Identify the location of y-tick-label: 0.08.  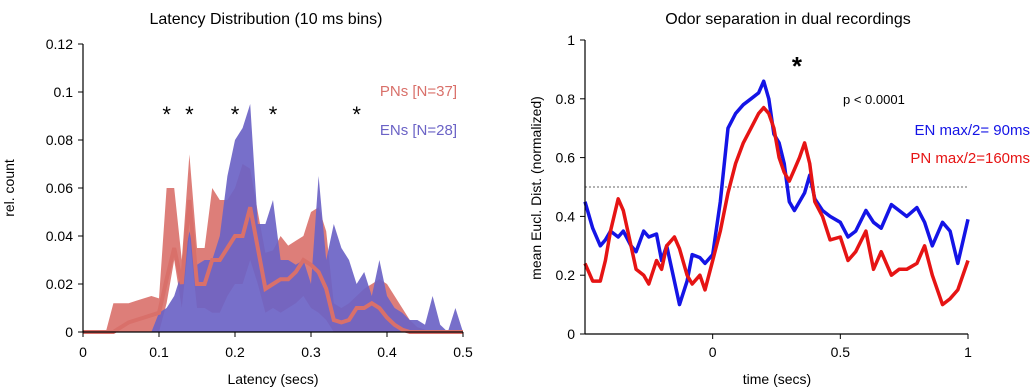
(59, 140).